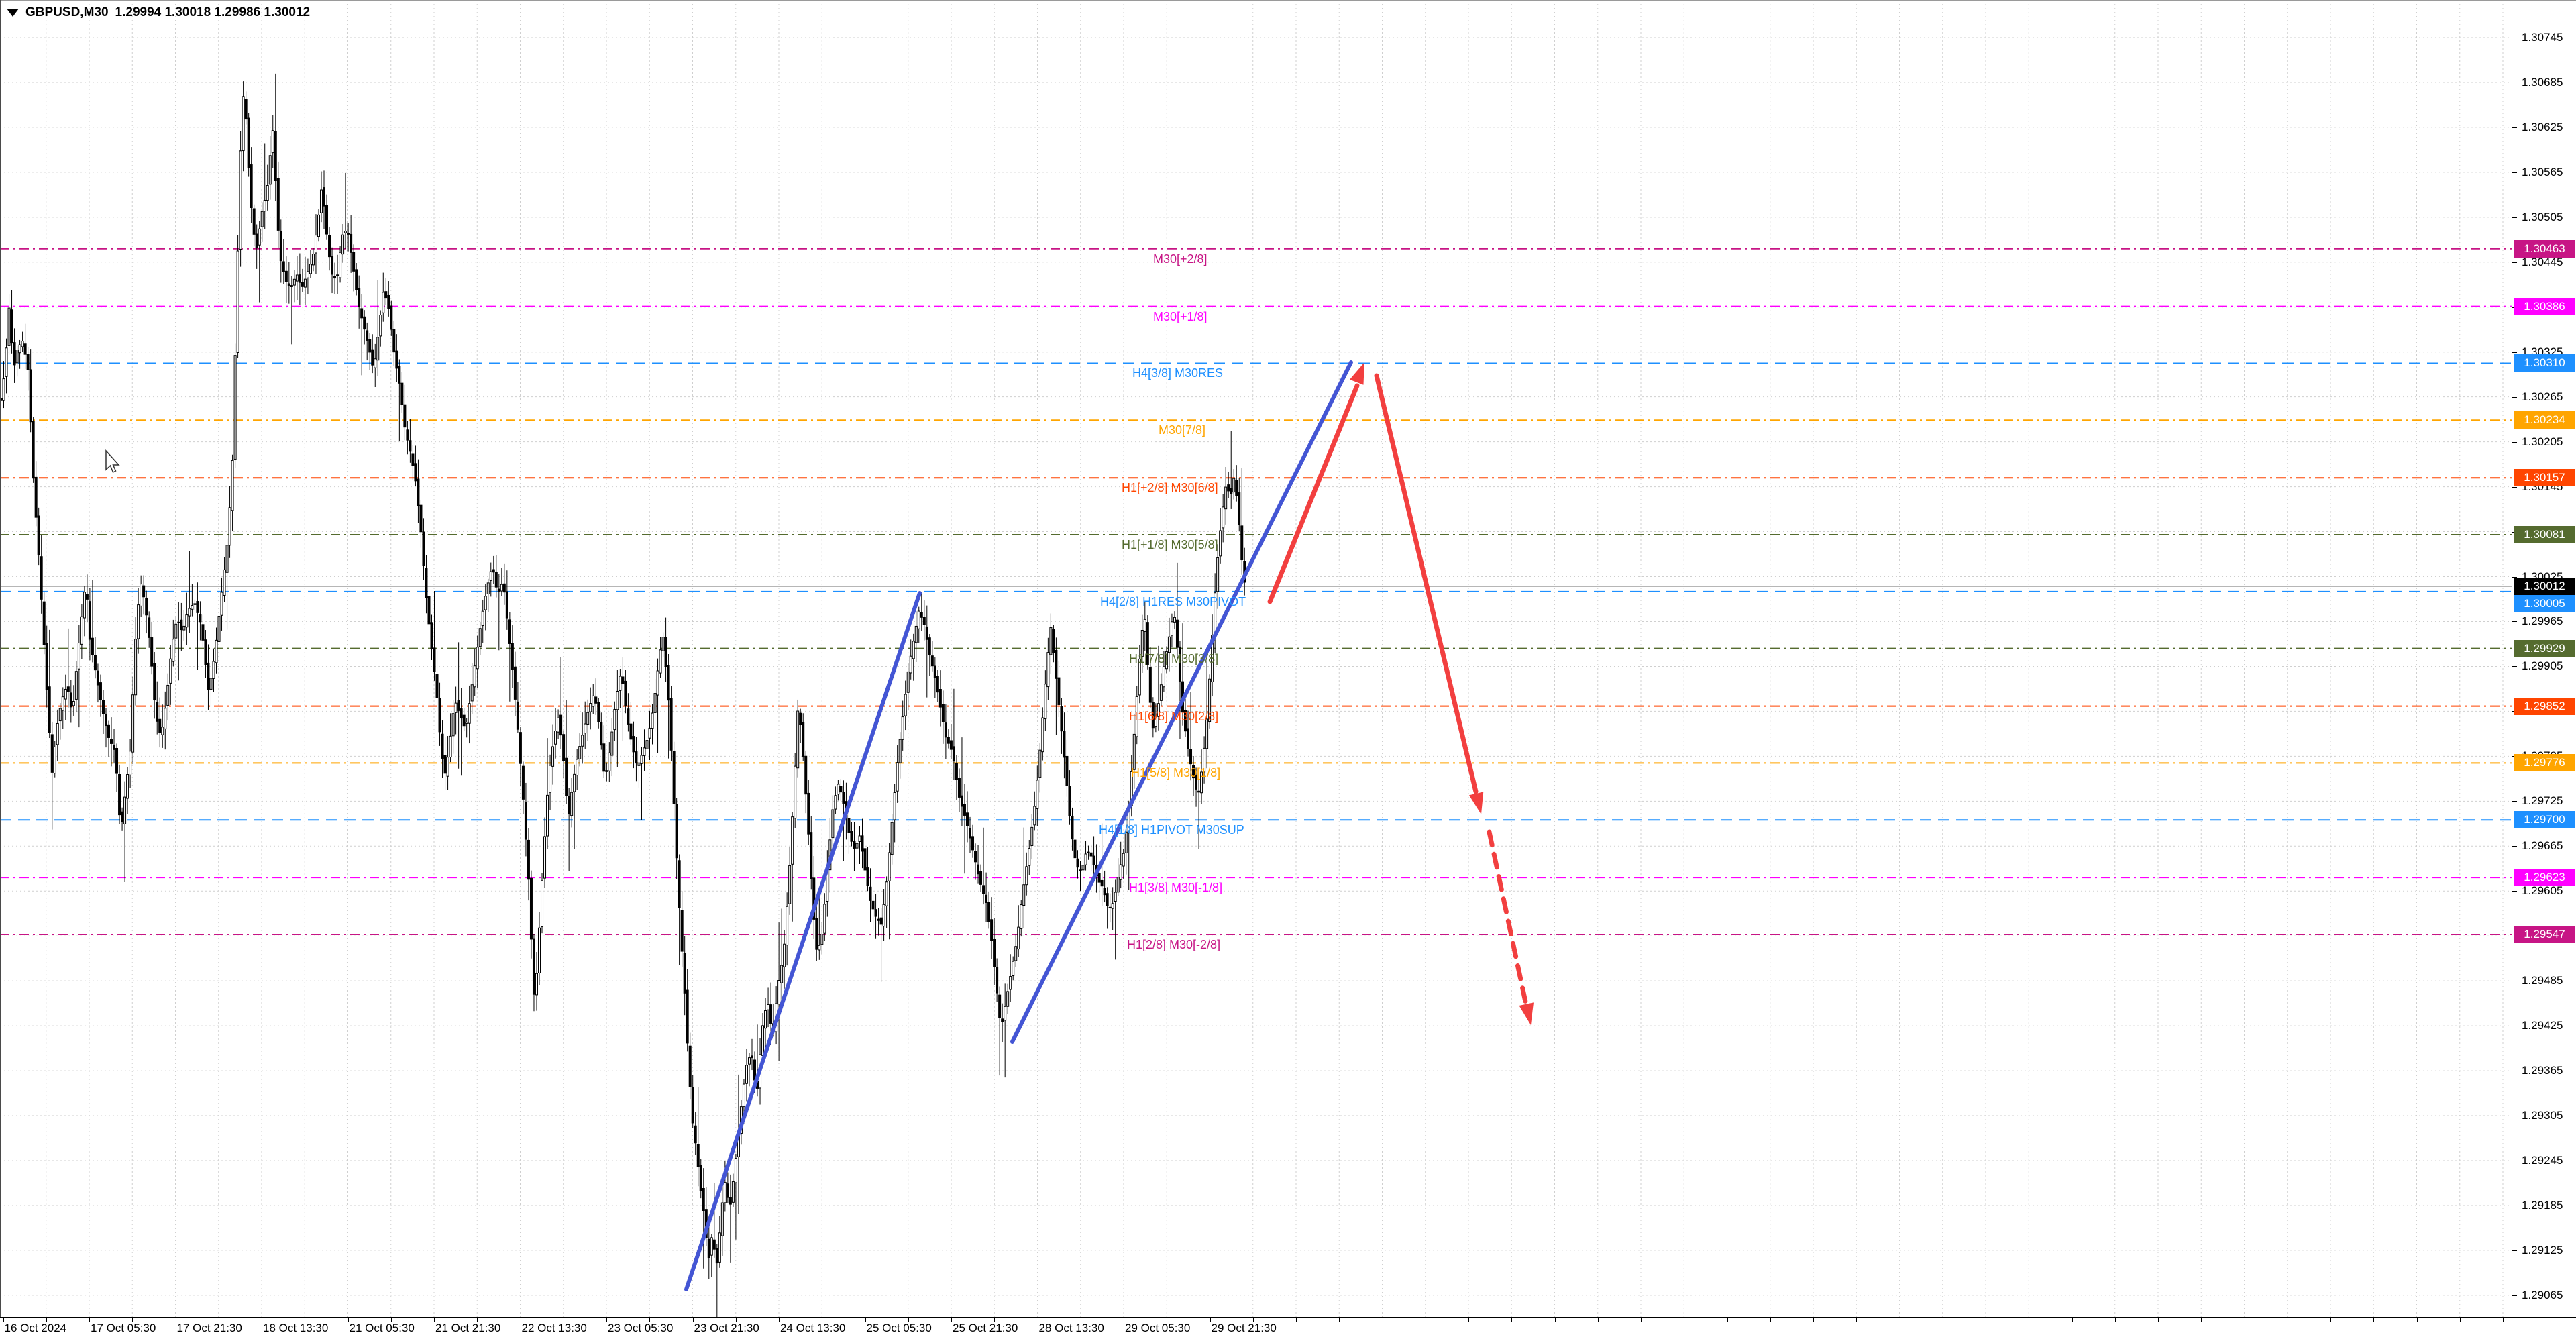 This screenshot has width=2576, height=1339. I want to click on date-label: 23 Oct 21:30, so click(726, 1328).